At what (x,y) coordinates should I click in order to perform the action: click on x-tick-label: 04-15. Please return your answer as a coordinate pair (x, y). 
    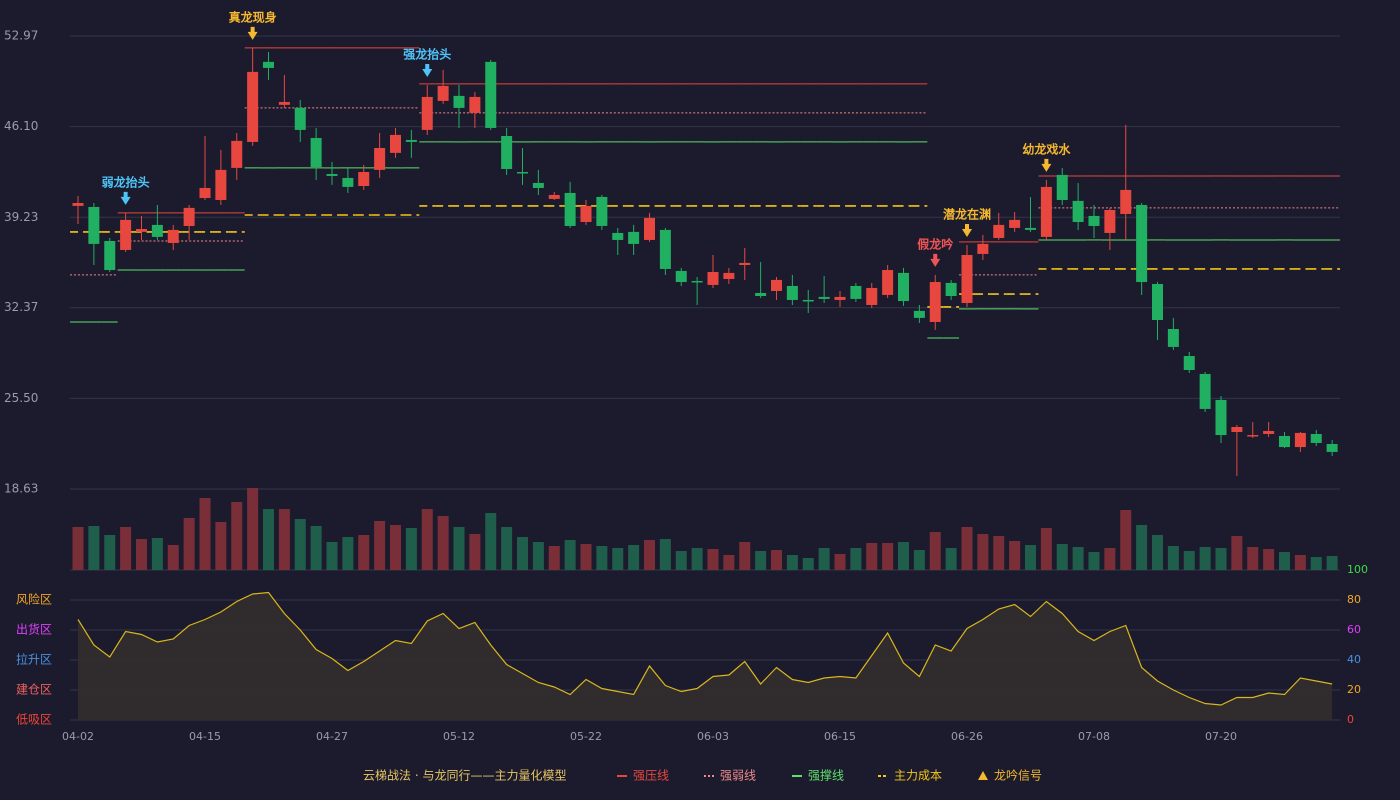
    Looking at the image, I should click on (205, 736).